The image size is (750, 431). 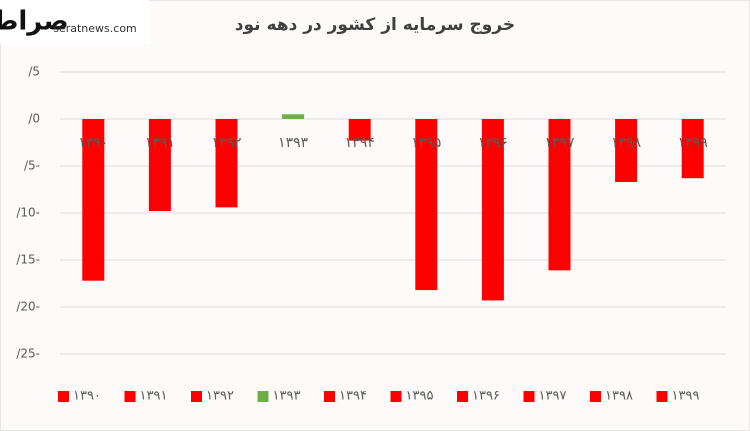 I want to click on x-tick-label: ۱۳۹۲, so click(x=226, y=143).